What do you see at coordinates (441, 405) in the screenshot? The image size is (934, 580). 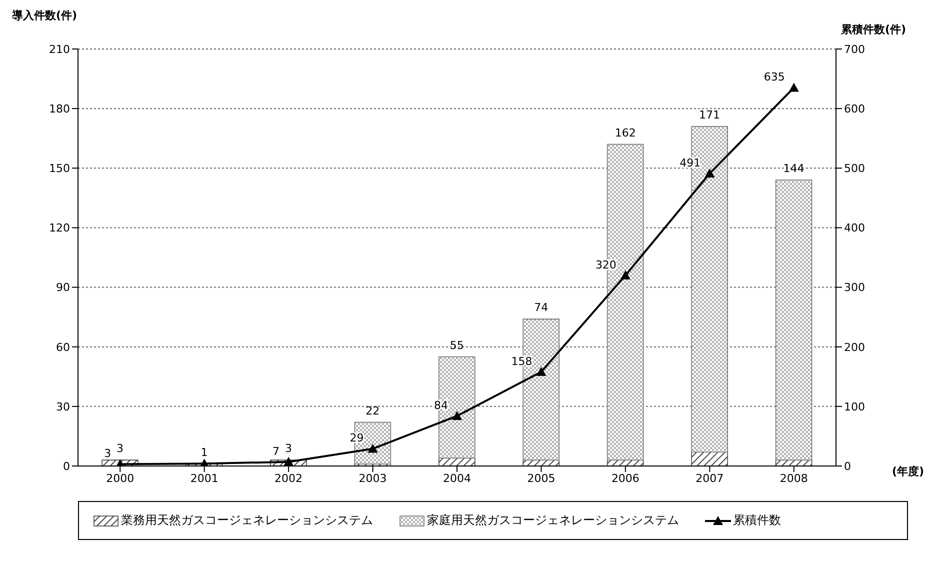 I see `data-label: 84` at bounding box center [441, 405].